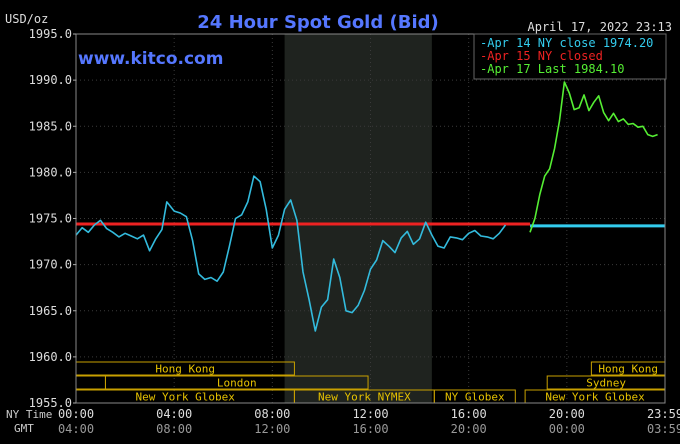 This screenshot has height=444, width=680. I want to click on gmt-label: GMT, so click(24, 428).